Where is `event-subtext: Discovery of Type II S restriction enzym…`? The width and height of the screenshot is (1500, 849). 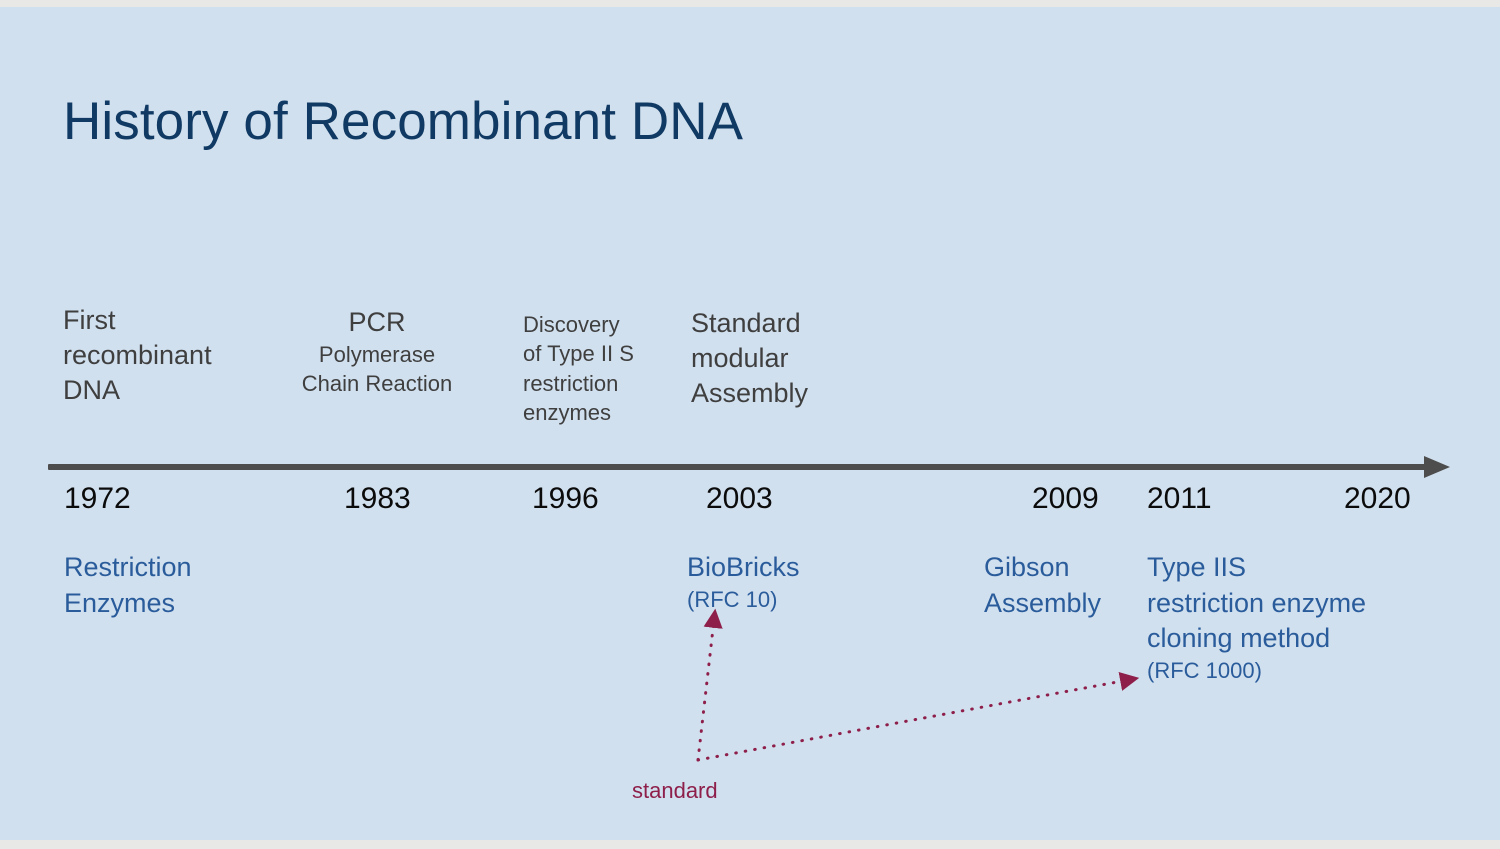 event-subtext: Discovery of Type II S restriction enzym… is located at coordinates (578, 368).